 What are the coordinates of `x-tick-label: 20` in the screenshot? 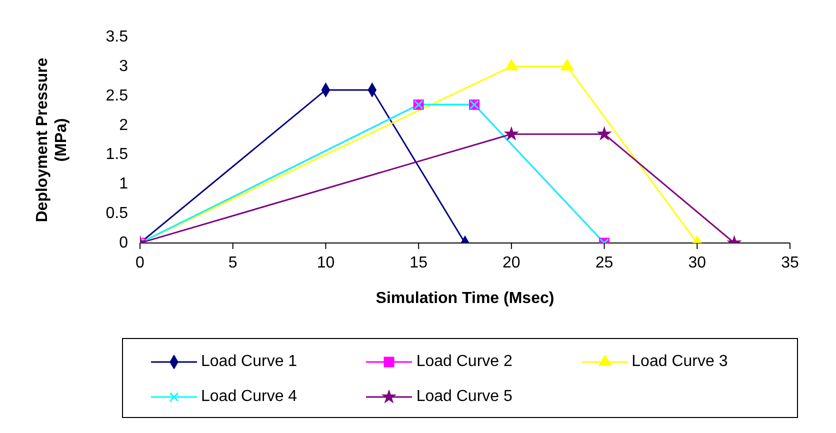 It's located at (511, 263).